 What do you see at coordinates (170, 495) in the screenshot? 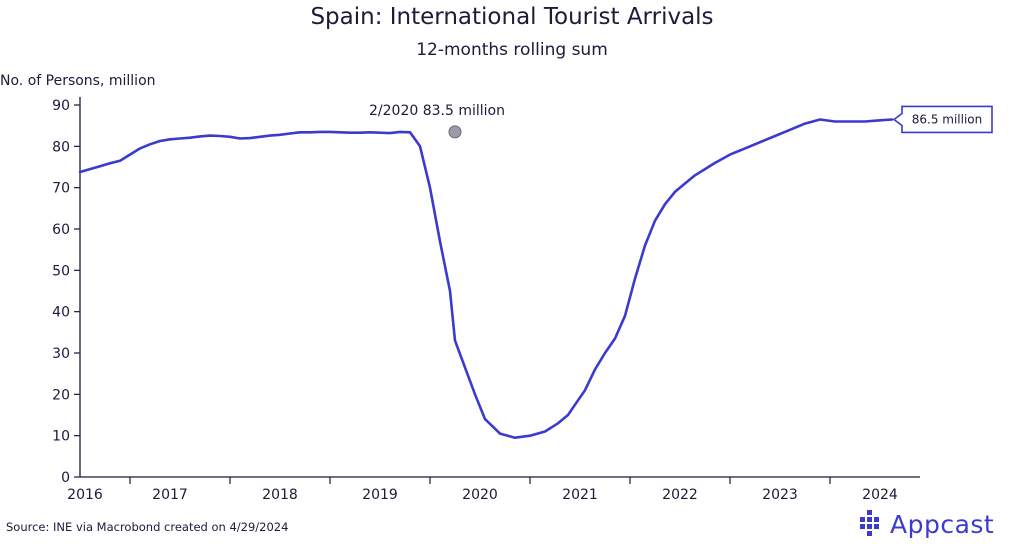
I see `x-tick-label: 2017` at bounding box center [170, 495].